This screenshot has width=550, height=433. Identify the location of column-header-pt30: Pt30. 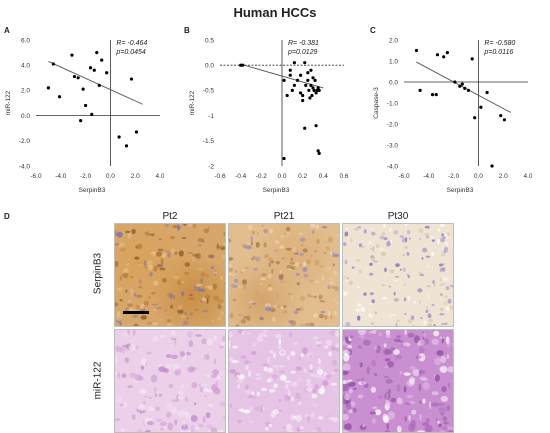
(398, 216).